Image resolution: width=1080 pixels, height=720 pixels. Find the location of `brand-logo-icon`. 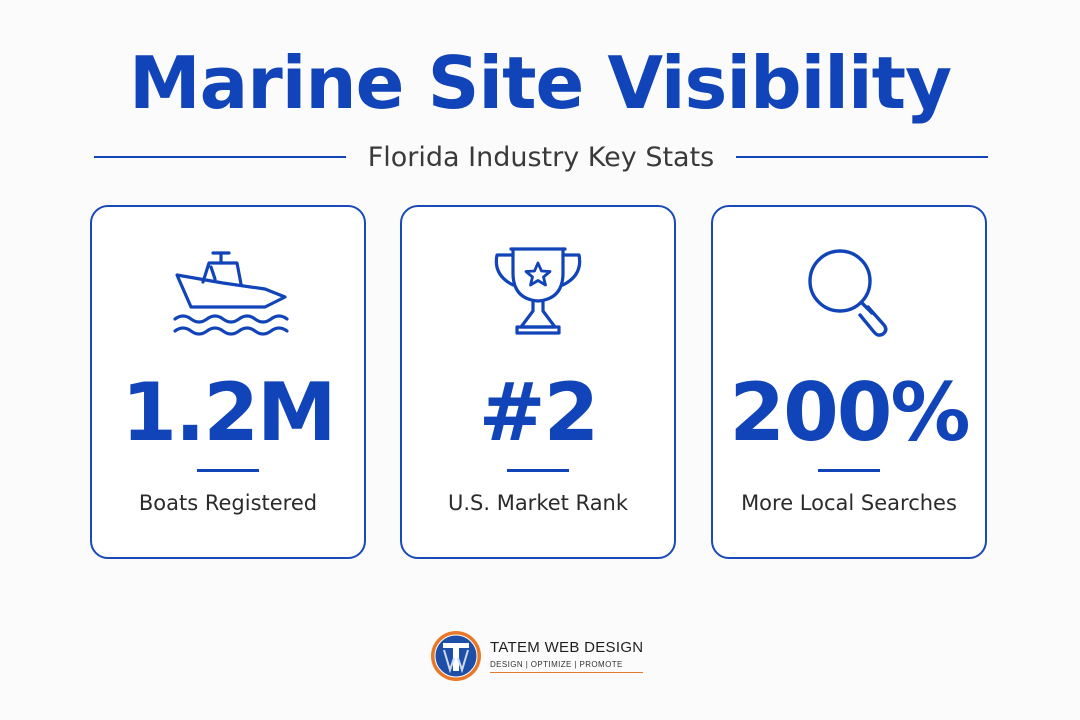

brand-logo-icon is located at coordinates (456, 656).